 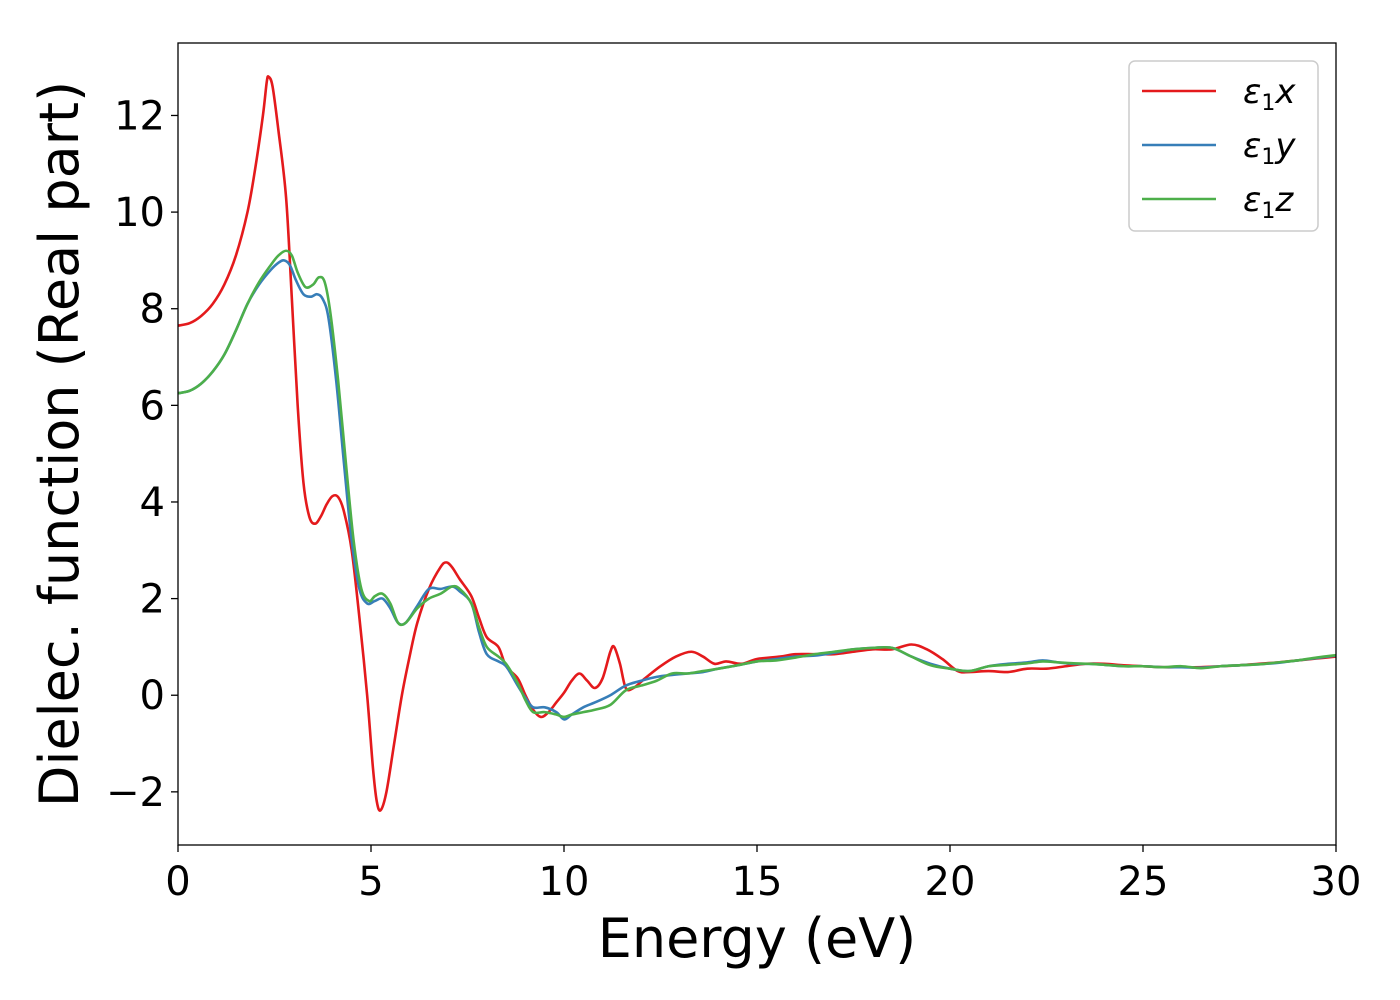 I want to click on x-tick-label: 30, so click(x=1336, y=882).